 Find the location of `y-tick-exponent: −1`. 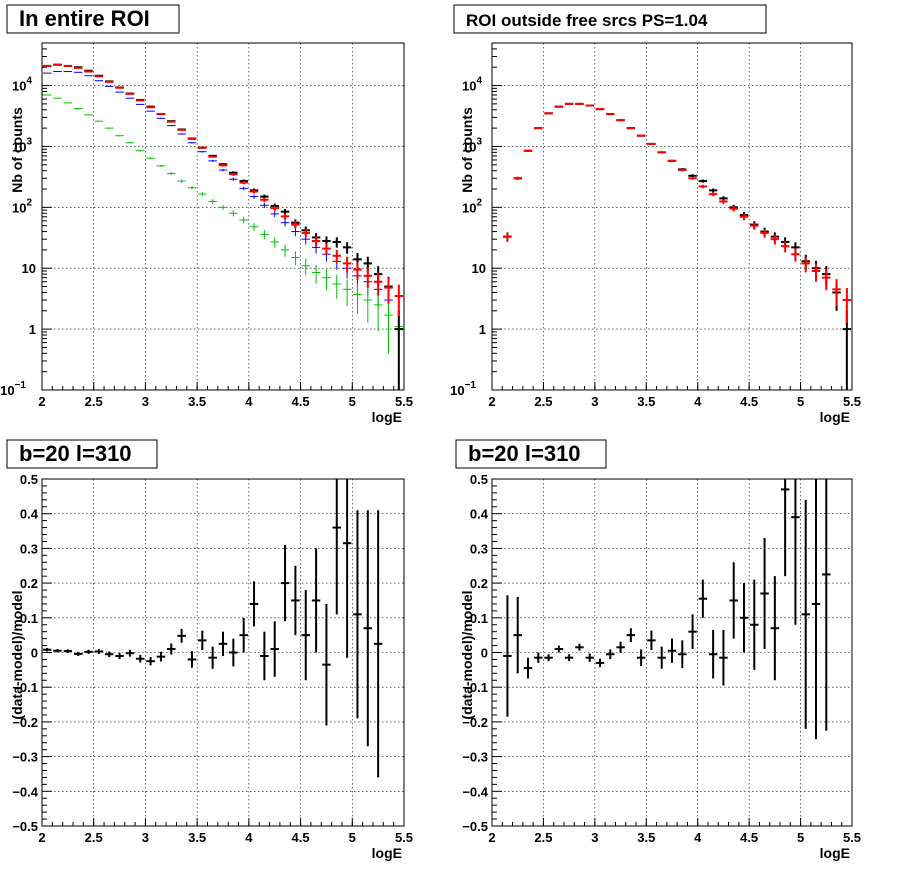

y-tick-exponent: −1 is located at coordinates (21, 385).